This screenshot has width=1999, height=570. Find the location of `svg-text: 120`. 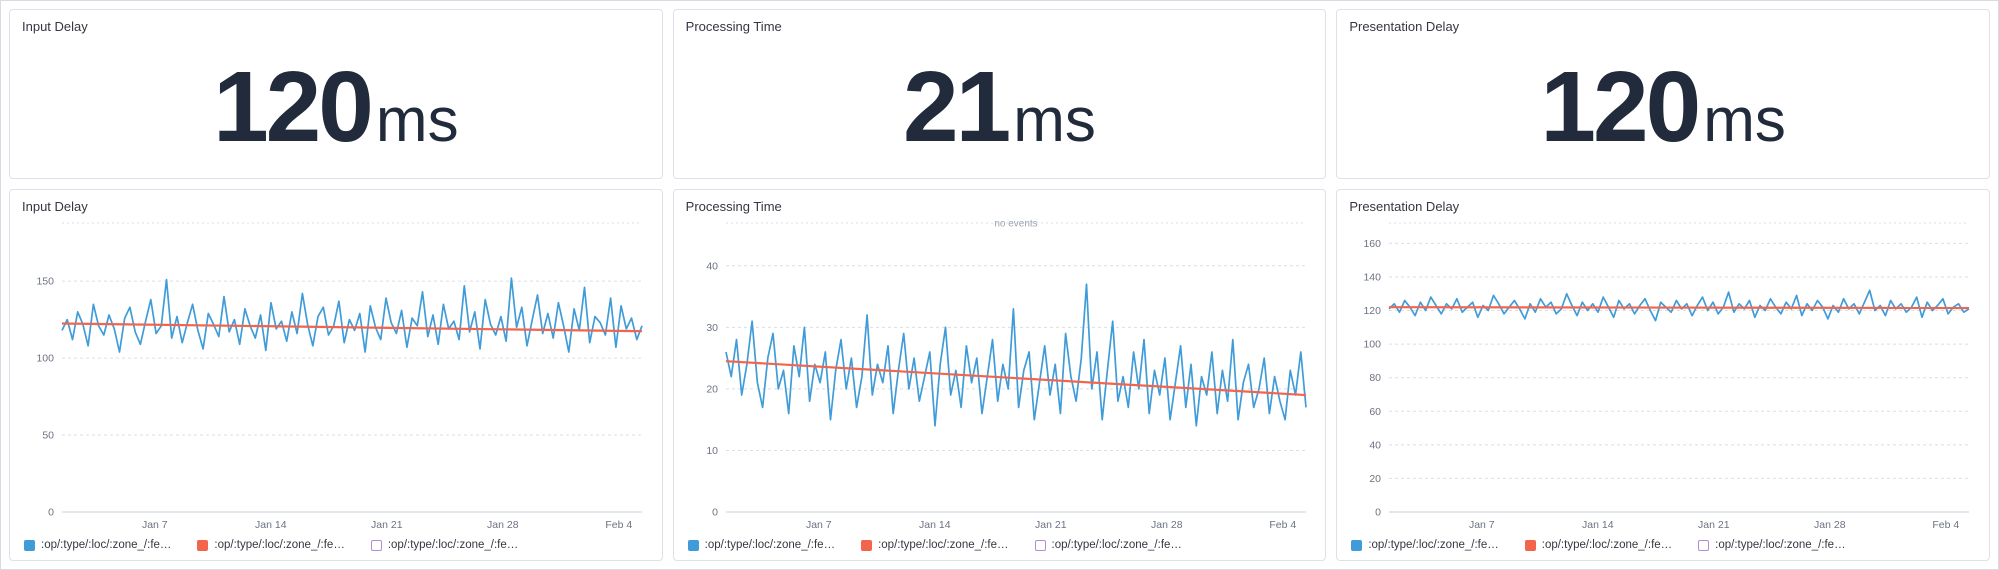

svg-text: 120 is located at coordinates (1373, 311).